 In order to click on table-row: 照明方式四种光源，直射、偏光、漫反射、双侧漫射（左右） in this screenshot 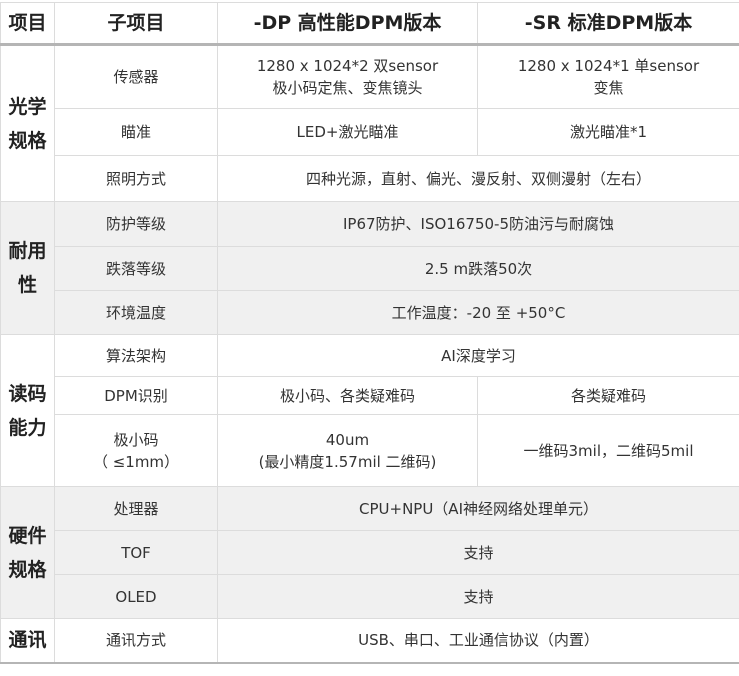, I will do `click(370, 179)`.